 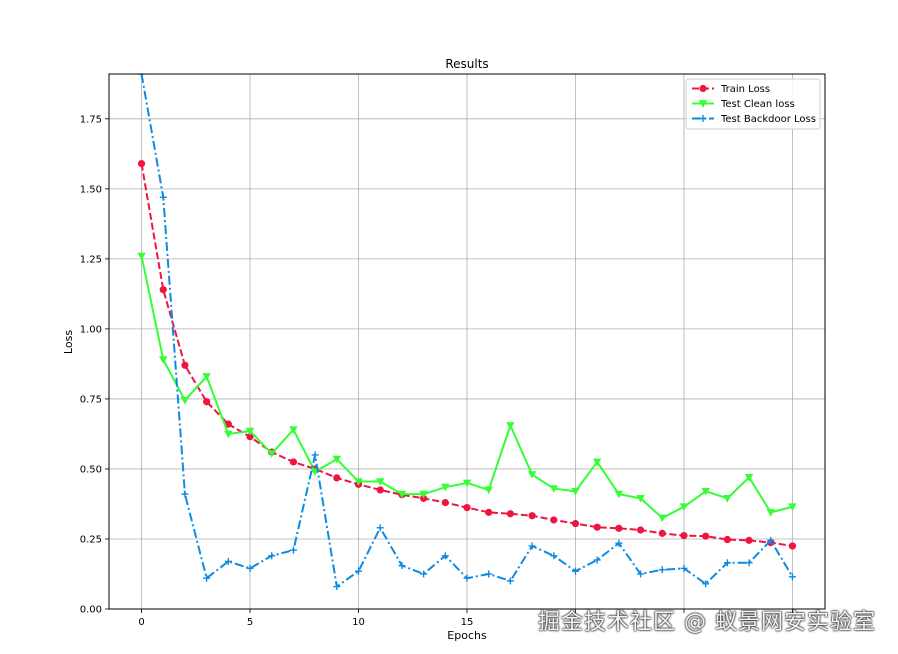 What do you see at coordinates (757, 104) in the screenshot?
I see `legend-label: Test Clean loss` at bounding box center [757, 104].